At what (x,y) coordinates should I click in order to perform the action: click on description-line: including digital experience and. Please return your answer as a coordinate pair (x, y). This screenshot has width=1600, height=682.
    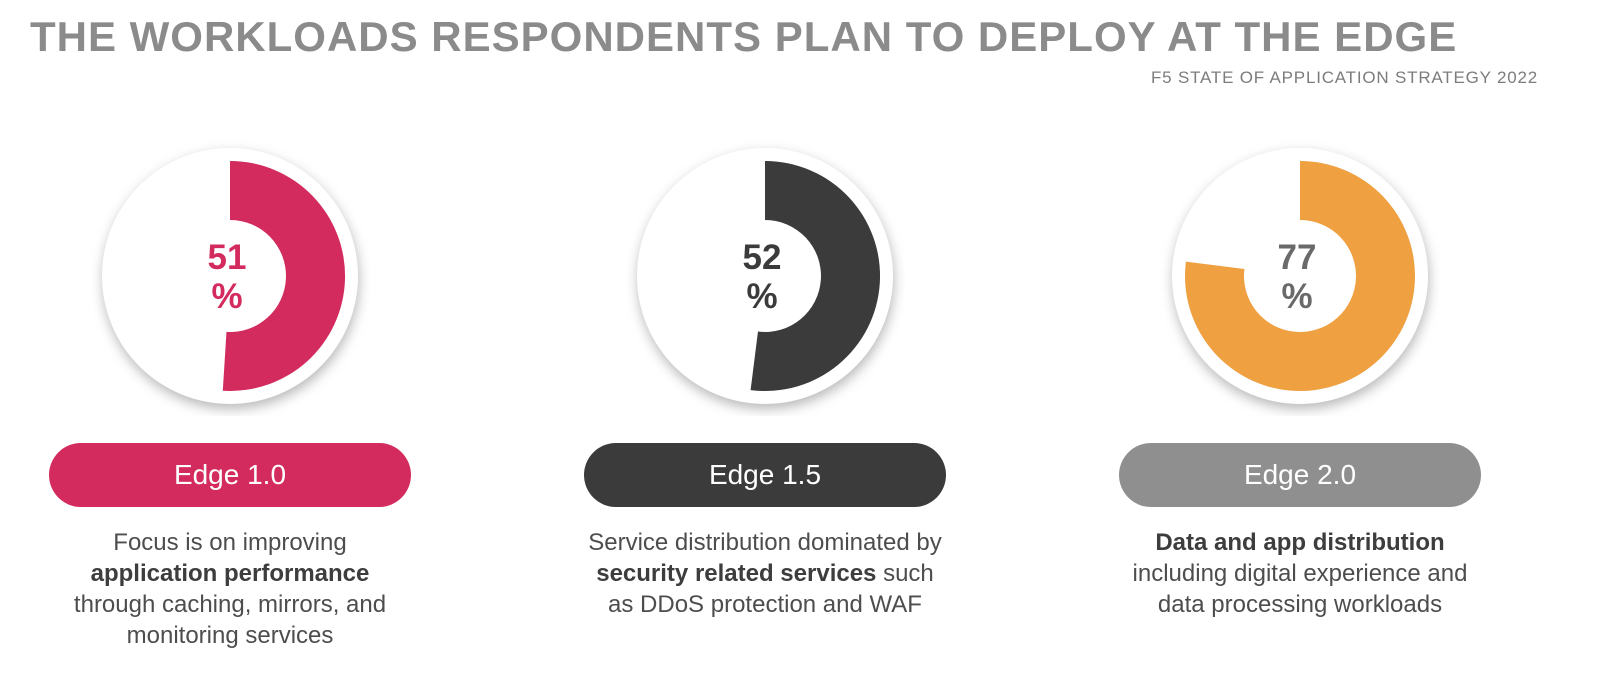
    Looking at the image, I should click on (1300, 573).